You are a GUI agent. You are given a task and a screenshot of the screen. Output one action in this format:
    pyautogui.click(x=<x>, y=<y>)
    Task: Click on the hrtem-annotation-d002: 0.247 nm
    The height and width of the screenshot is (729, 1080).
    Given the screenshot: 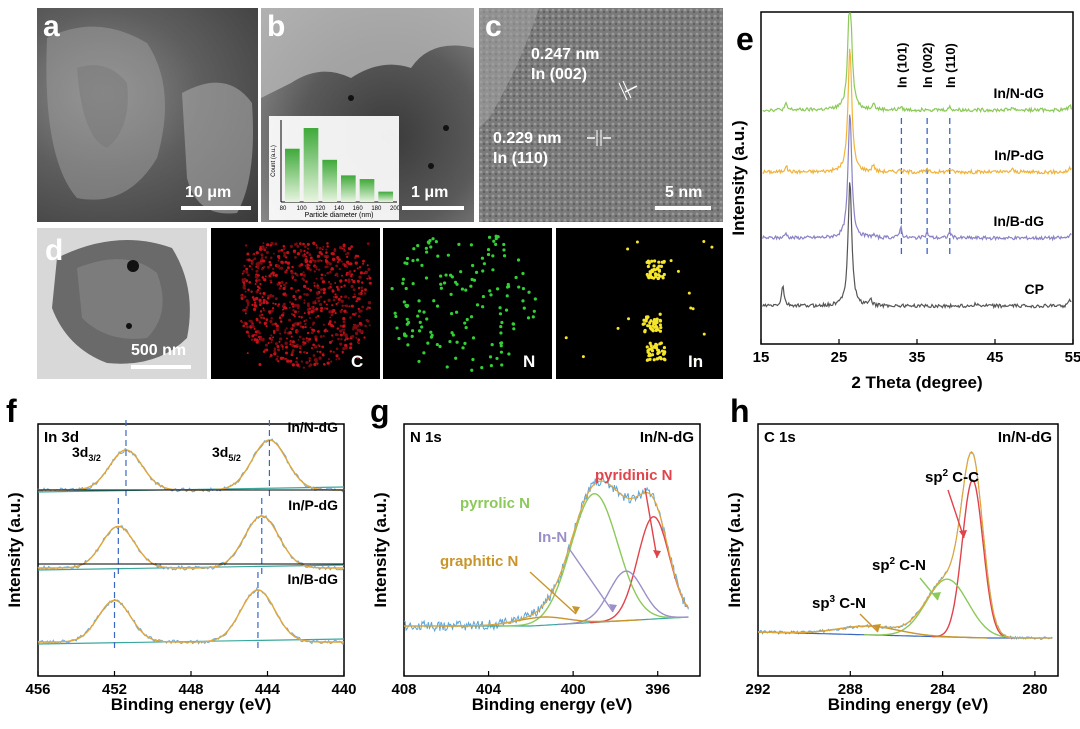 What is the action you would take?
    pyautogui.click(x=565, y=54)
    